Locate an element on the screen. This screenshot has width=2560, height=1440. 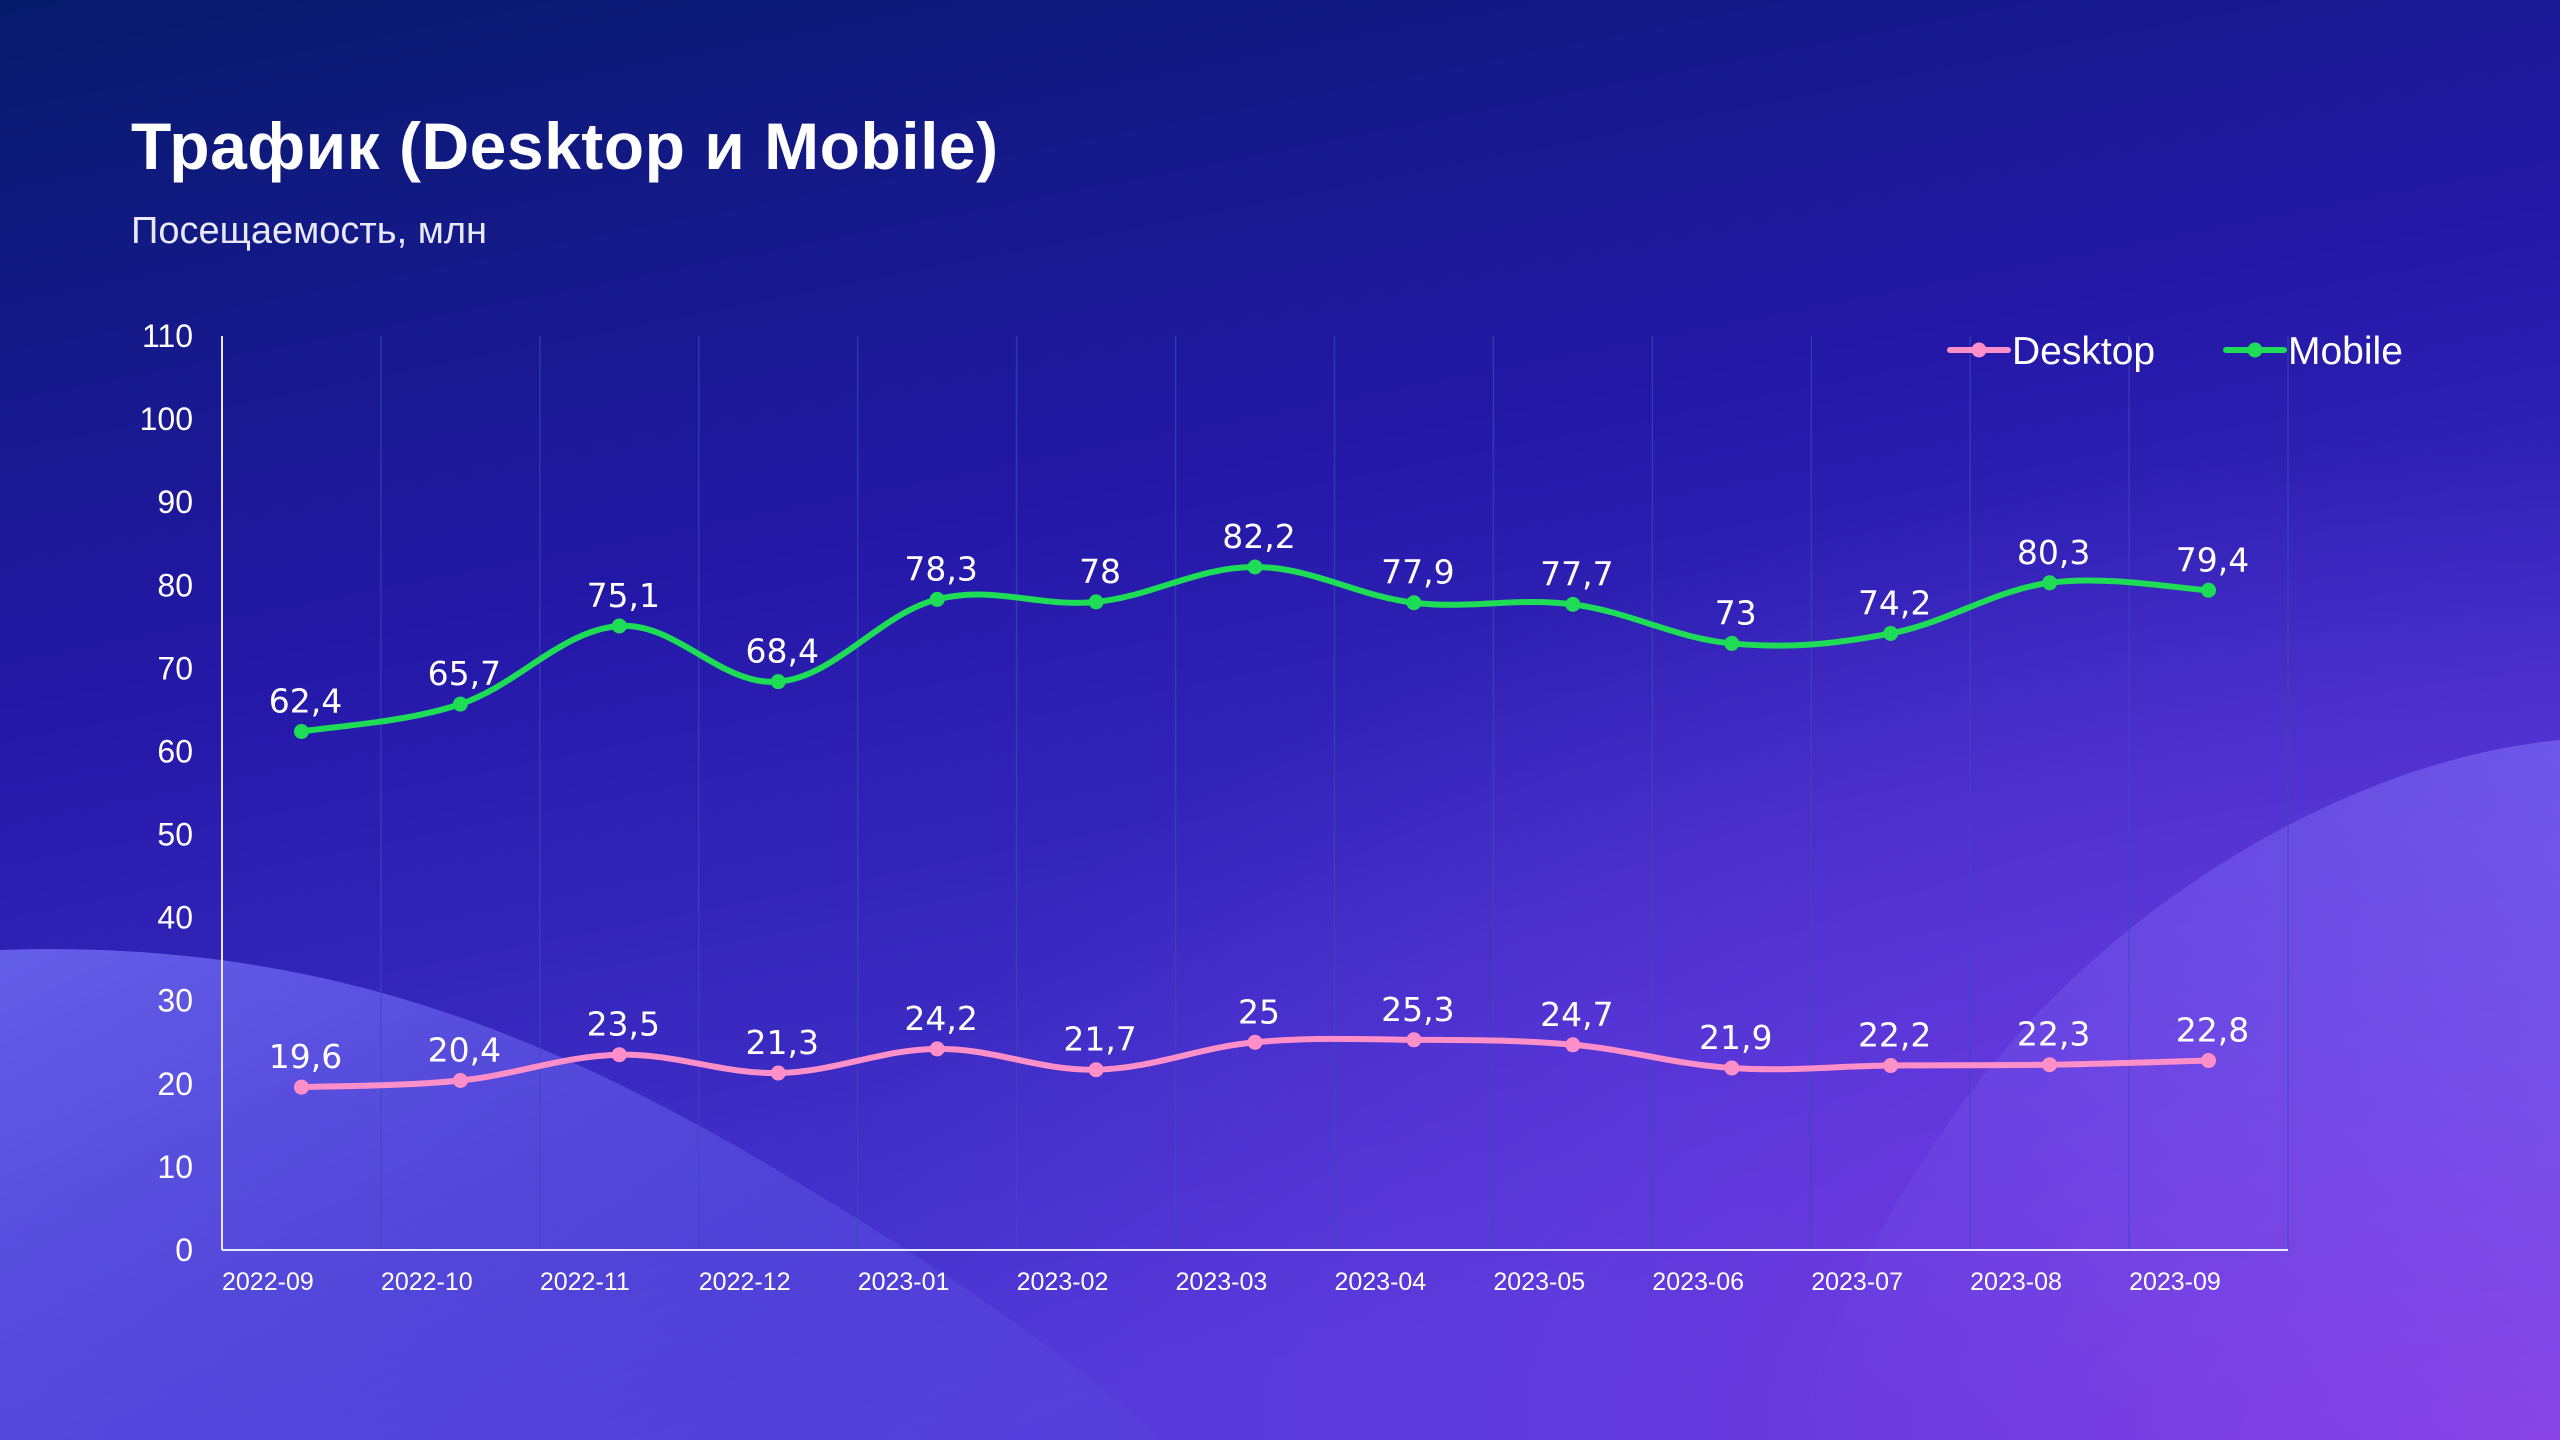
data-label-mobile: 74,2 is located at coordinates (1894, 602).